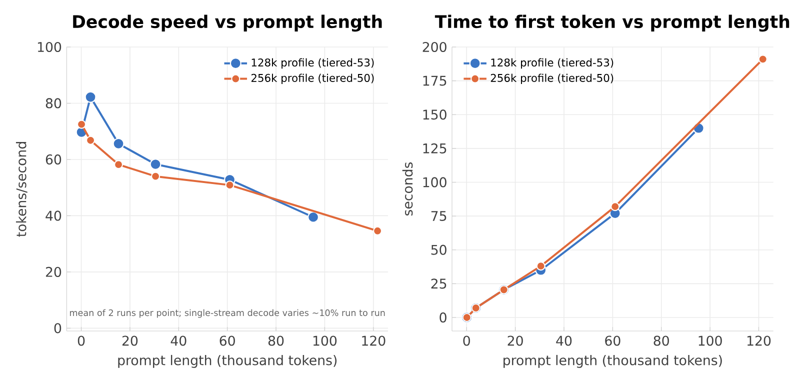 This screenshot has height=383, width=800. What do you see at coordinates (434, 81) in the screenshot?
I see `y-tick-label: 175` at bounding box center [434, 81].